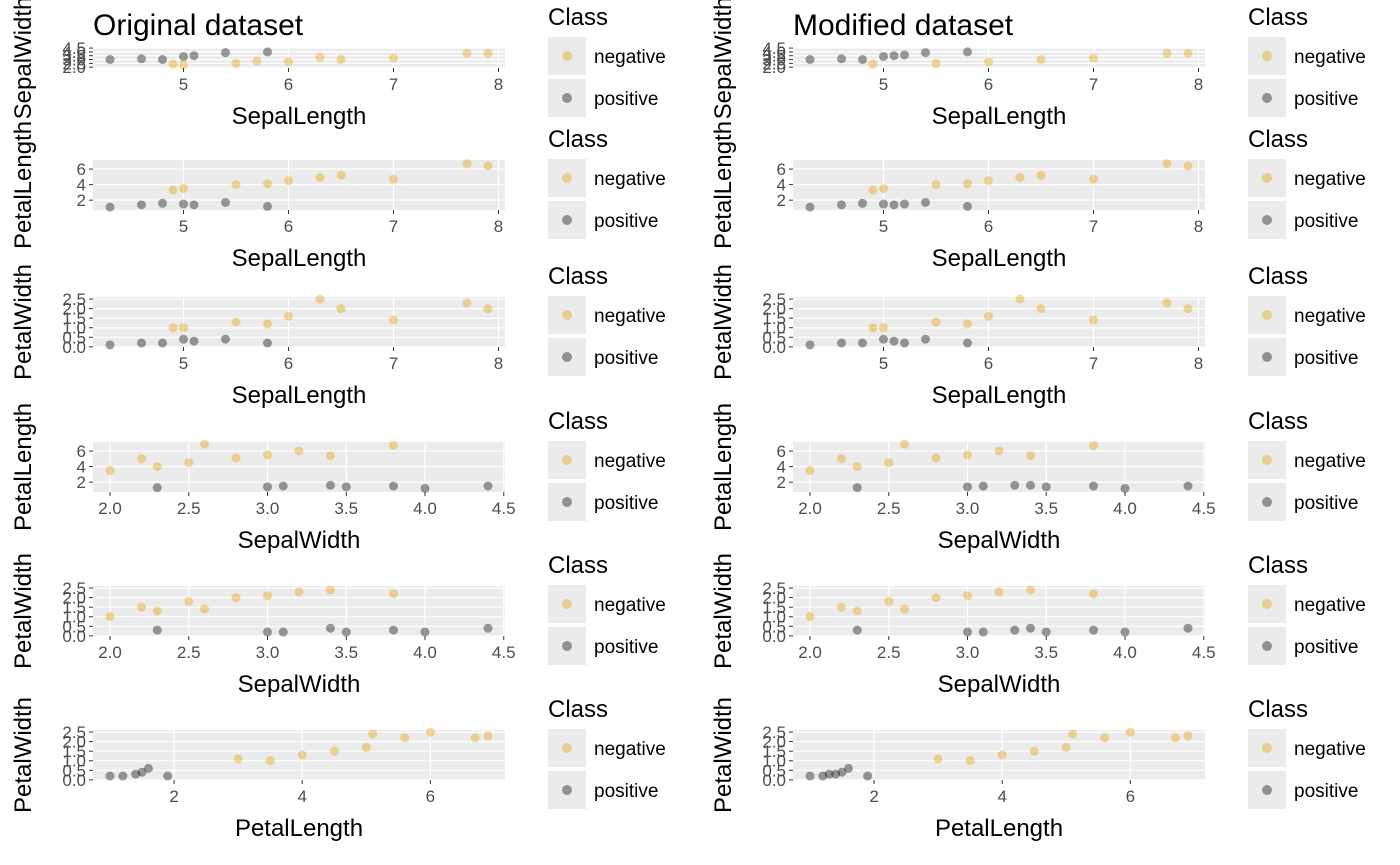 The width and height of the screenshot is (1400, 865). I want to click on y-tick-label: 4.0, so click(774, 52).